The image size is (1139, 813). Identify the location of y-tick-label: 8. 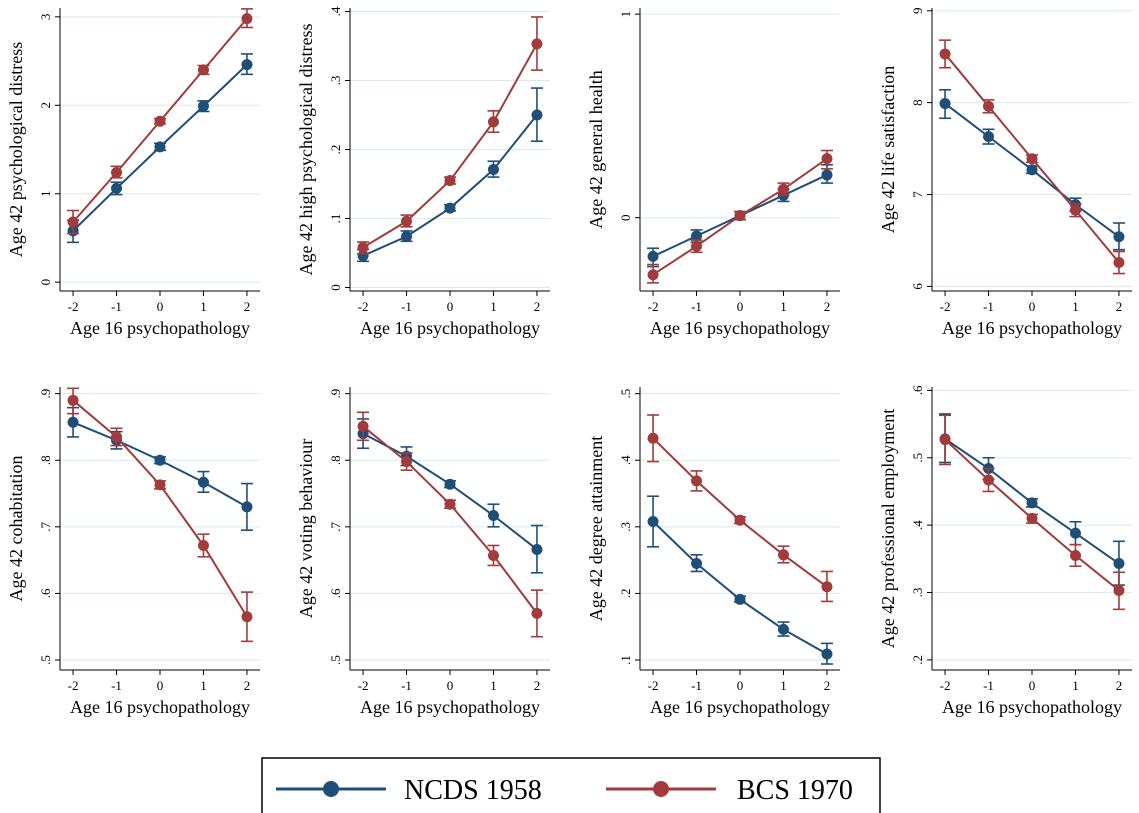
(917, 102).